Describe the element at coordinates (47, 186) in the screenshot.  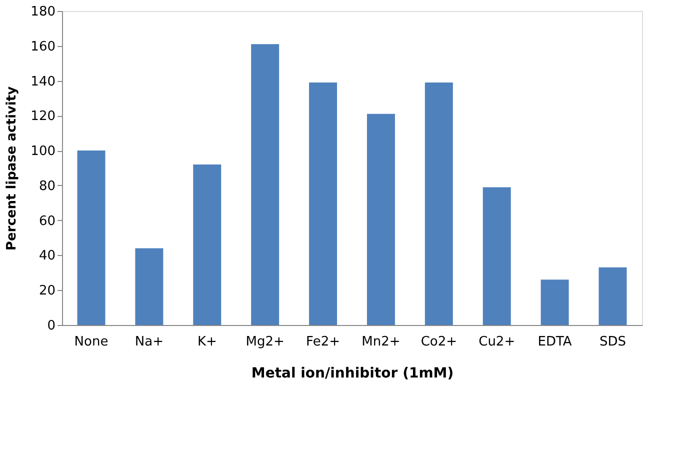
I see `y-tick-label: 80` at that location.